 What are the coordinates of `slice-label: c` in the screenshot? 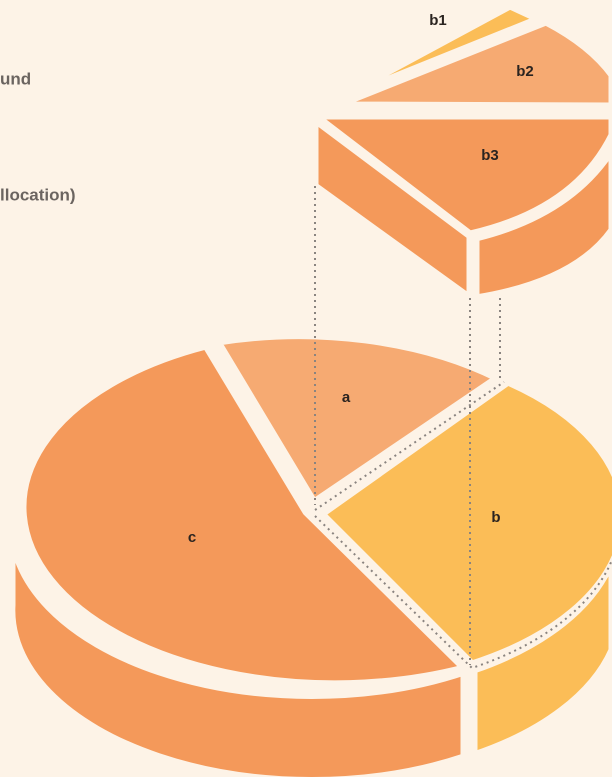 It's located at (192, 537).